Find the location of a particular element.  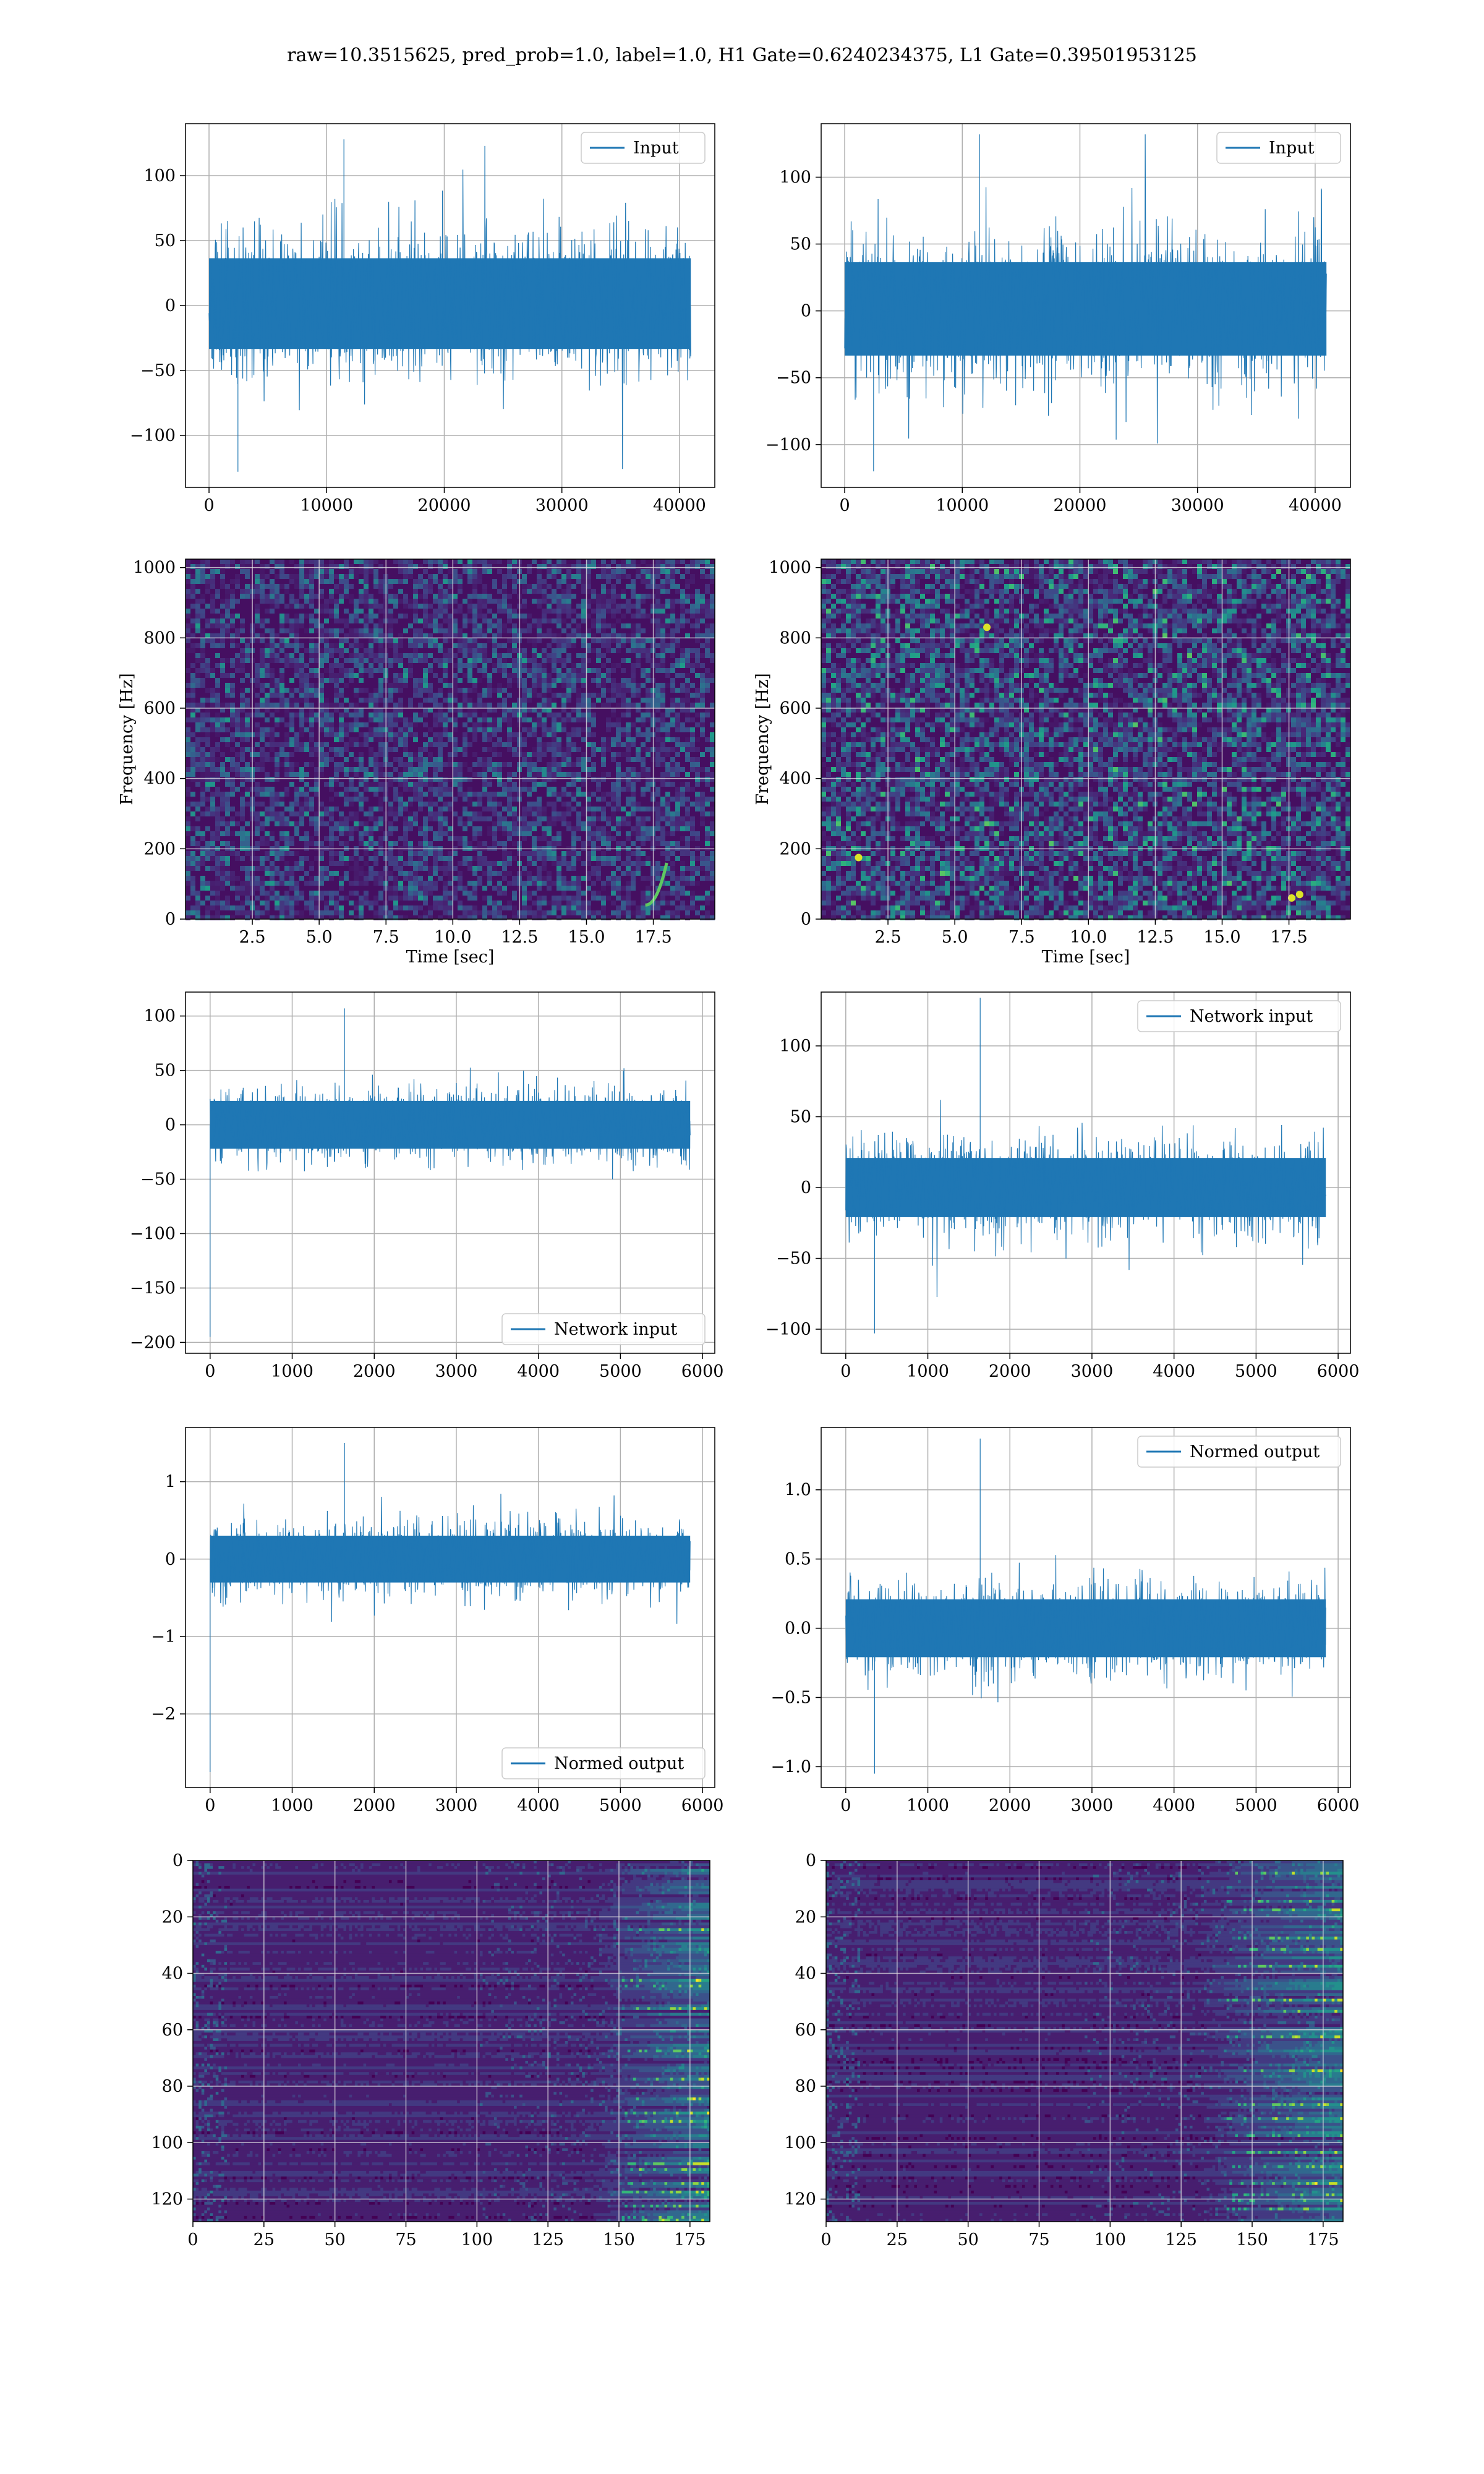

y-tick-label: 50 is located at coordinates (165, 241).